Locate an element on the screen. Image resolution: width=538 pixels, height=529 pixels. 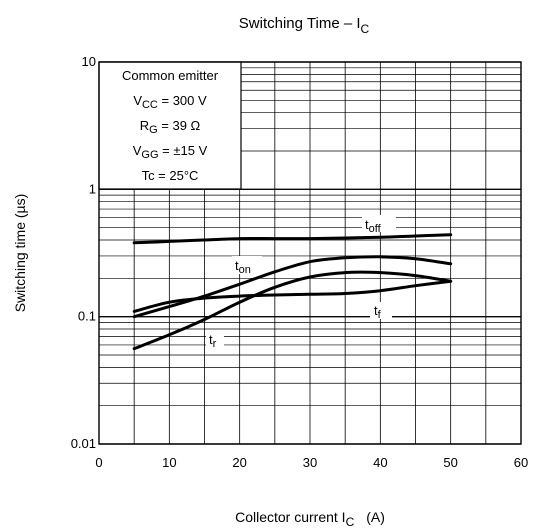
label-tf: tf is located at coordinates (378, 312).